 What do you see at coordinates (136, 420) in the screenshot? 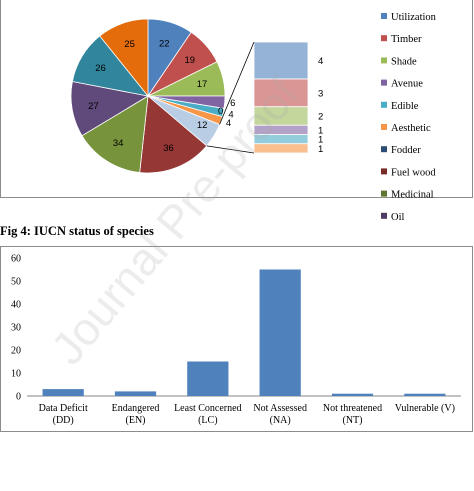
I see `x-category-label: (EN)` at bounding box center [136, 420].